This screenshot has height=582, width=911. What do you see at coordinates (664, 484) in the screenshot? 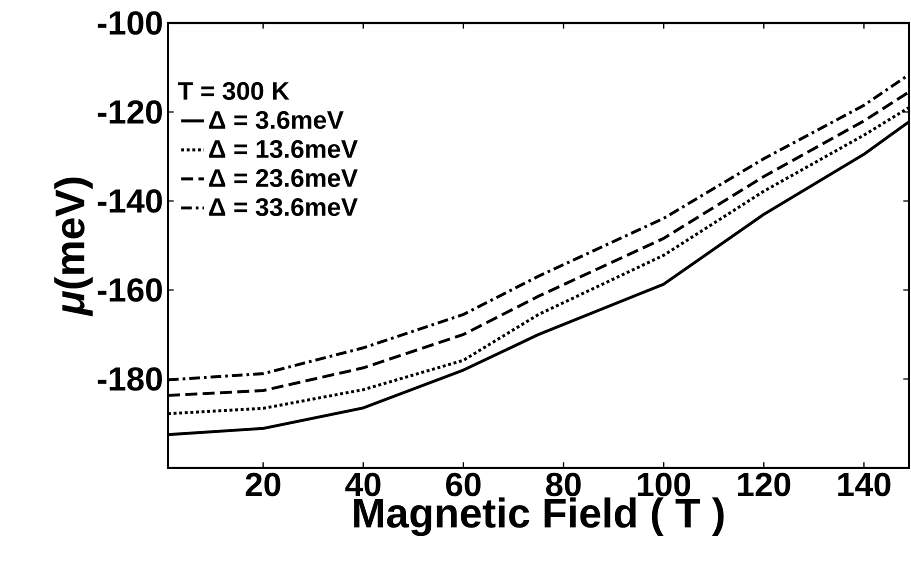
I see `x-tick-label: 100` at bounding box center [664, 484].